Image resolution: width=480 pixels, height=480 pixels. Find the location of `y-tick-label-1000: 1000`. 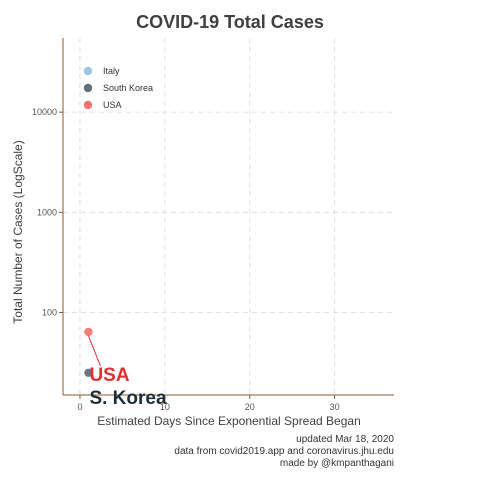

y-tick-label-1000: 1000 is located at coordinates (47, 212).